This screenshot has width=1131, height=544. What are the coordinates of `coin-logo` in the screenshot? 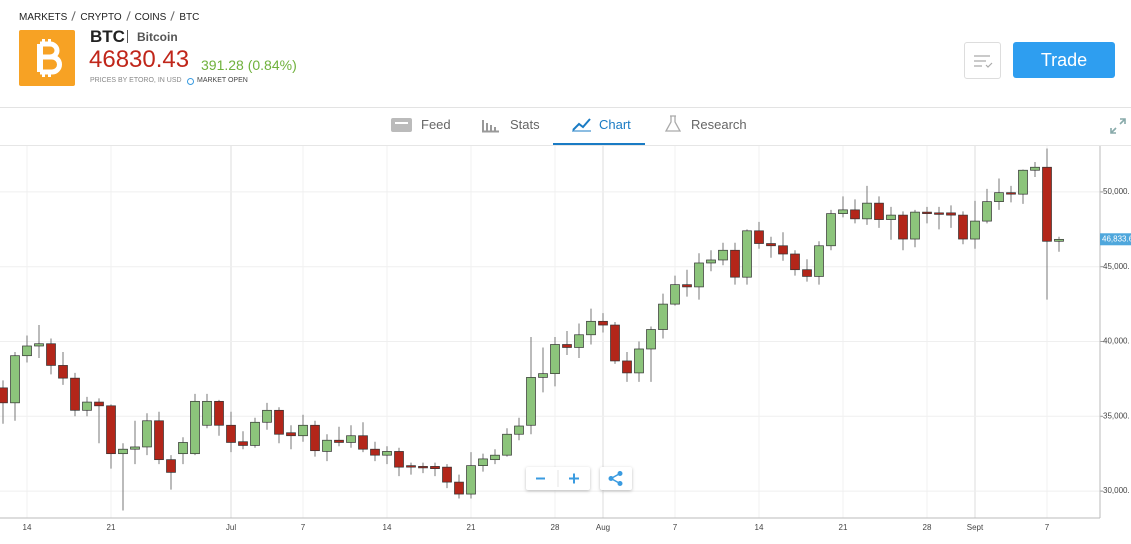 It's located at (47, 58).